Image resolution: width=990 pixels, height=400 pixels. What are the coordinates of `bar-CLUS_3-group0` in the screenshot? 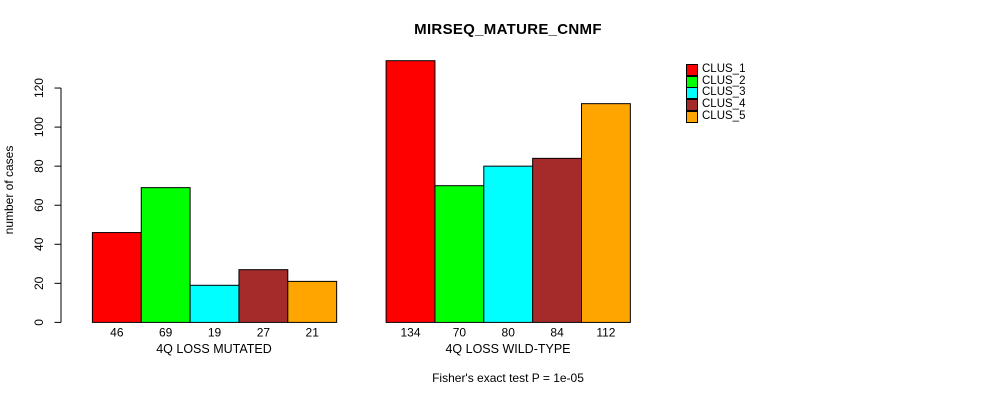 It's located at (214, 303).